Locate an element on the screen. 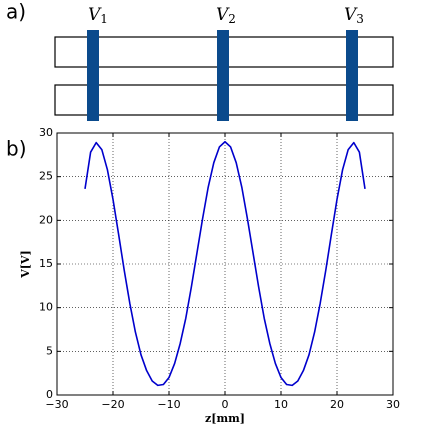 The width and height of the screenshot is (436, 428). x-tick-label: 20 is located at coordinates (337, 404).